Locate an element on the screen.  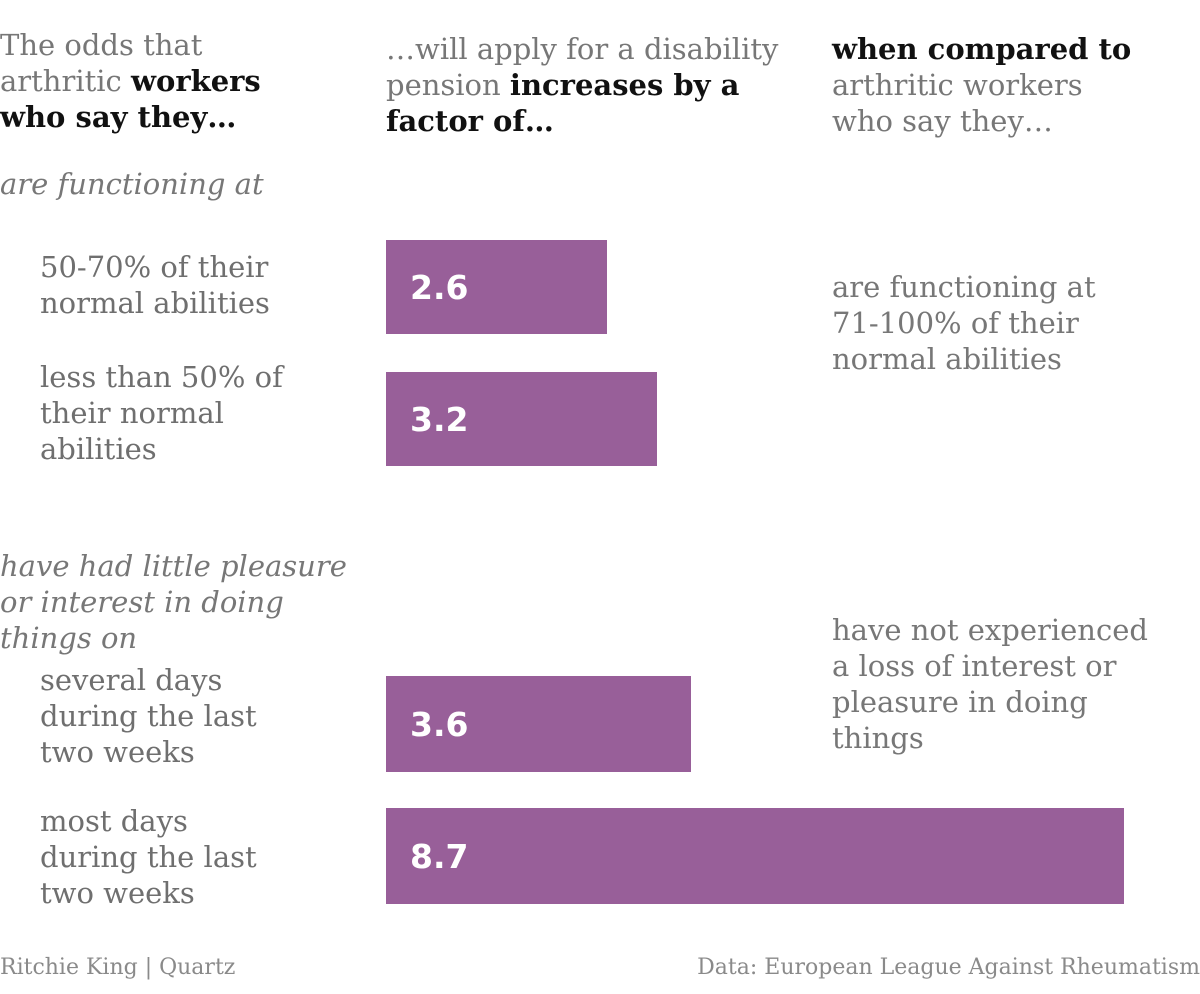
bar-value-label: 3.2 is located at coordinates (439, 419).